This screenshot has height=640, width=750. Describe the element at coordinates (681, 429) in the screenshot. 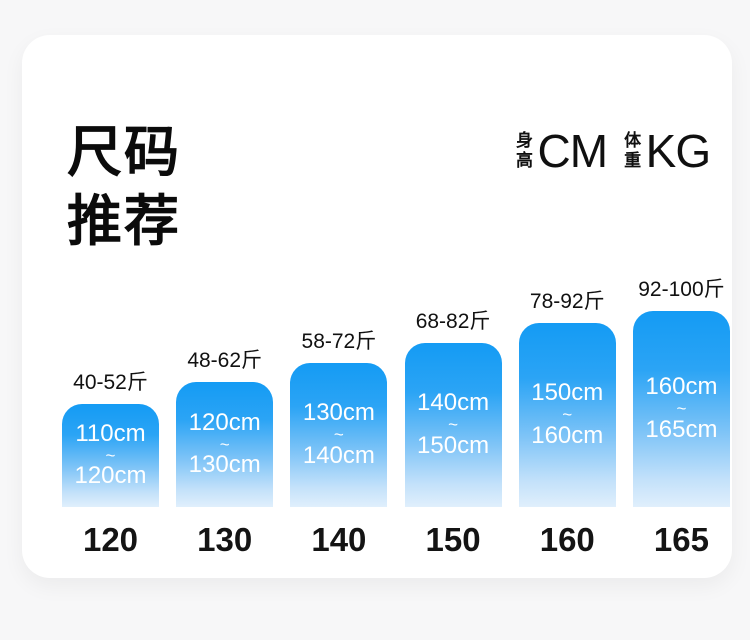

I see `height-to: 165cm` at that location.